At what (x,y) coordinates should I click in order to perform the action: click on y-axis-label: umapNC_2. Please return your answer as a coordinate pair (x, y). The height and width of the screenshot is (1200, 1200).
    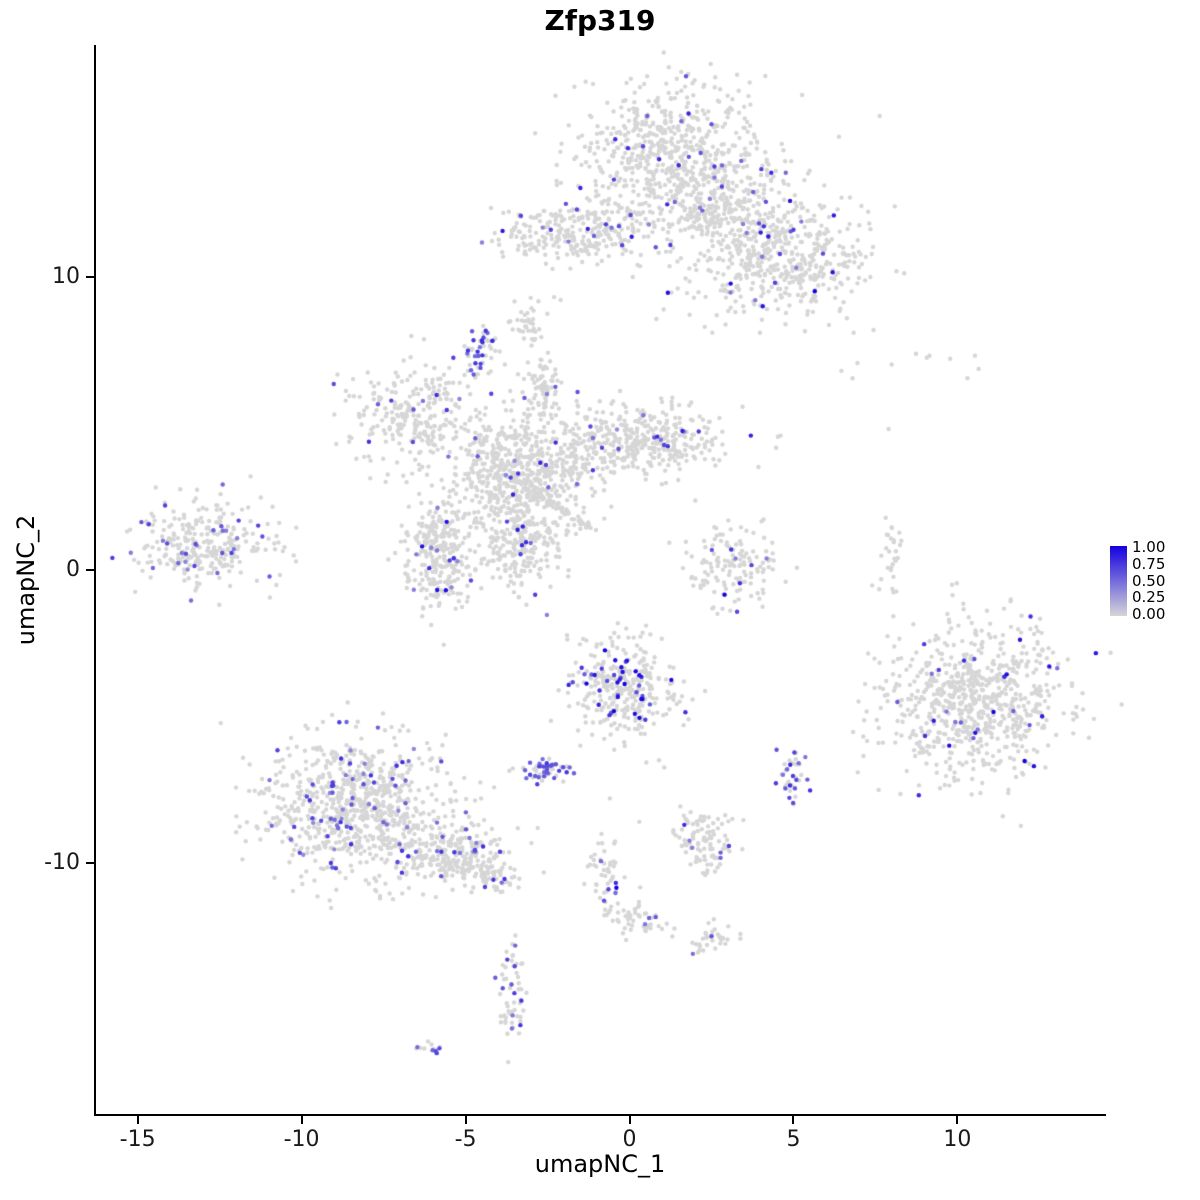
    Looking at the image, I should click on (26, 580).